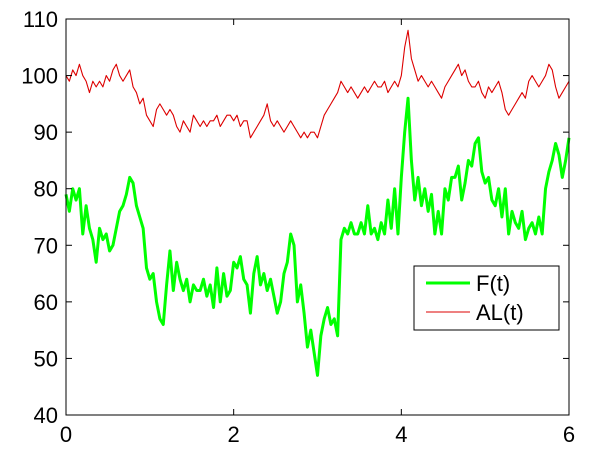 The image size is (592, 460). Describe the element at coordinates (569, 434) in the screenshot. I see `x-tick-label: 6` at that location.